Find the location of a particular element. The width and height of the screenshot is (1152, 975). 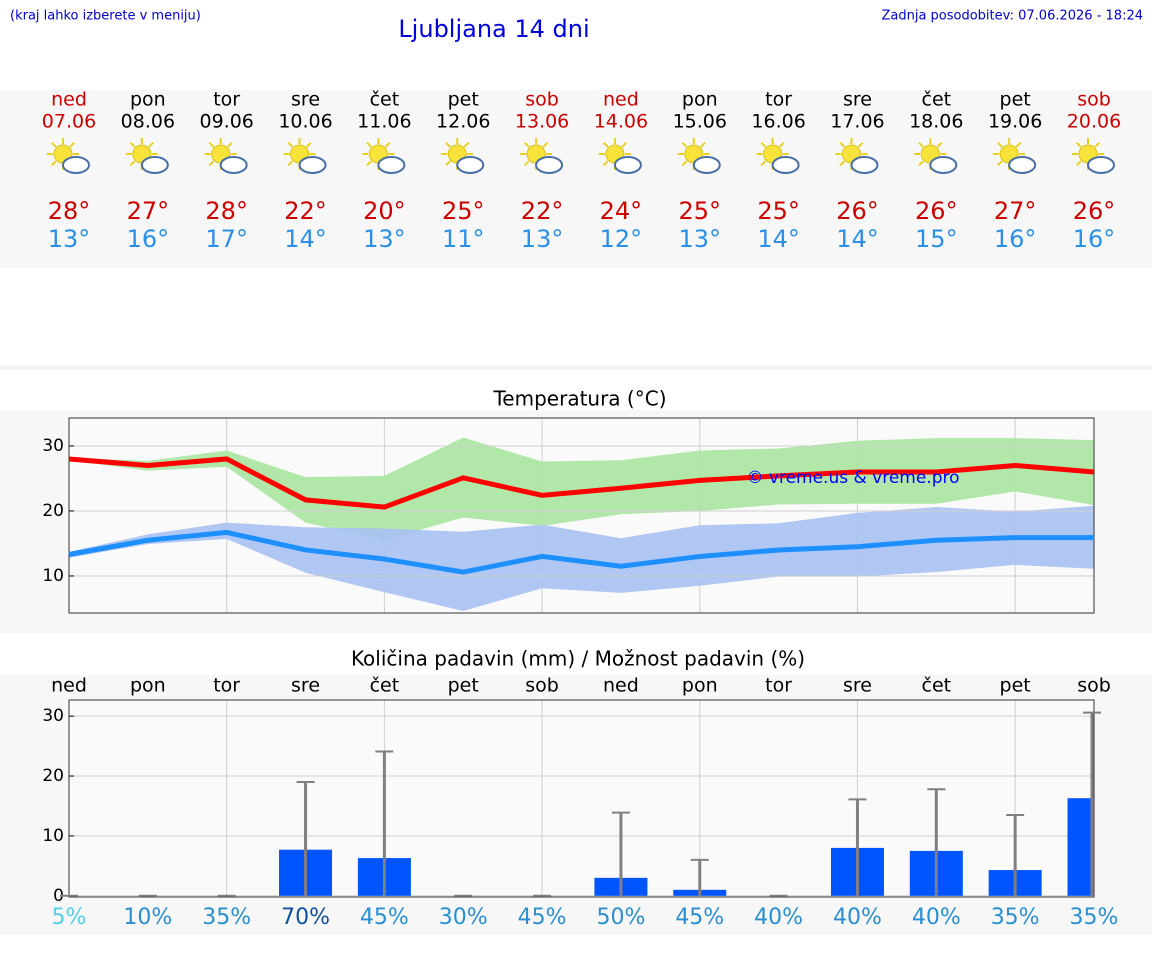

day-date: 17.06 is located at coordinates (857, 122).